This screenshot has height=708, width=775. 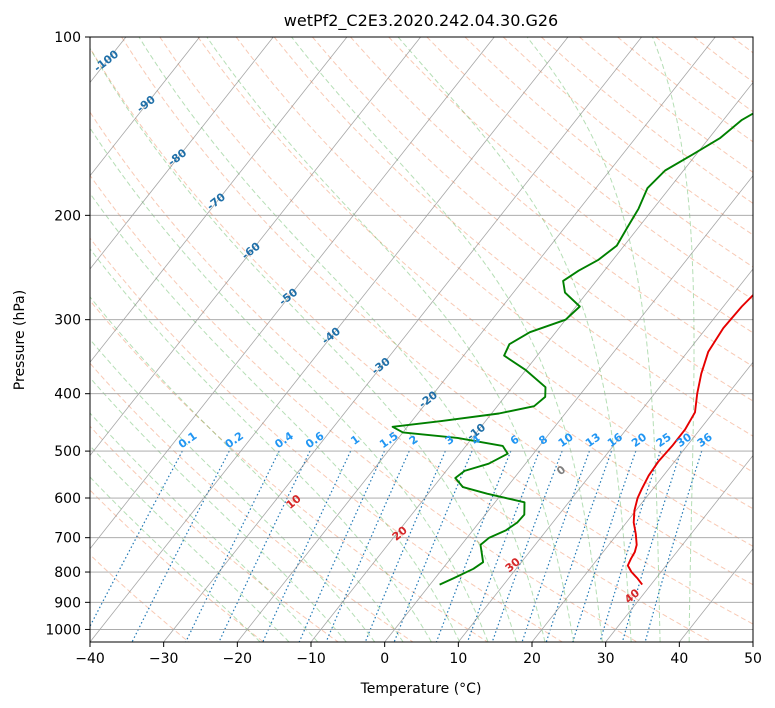 What do you see at coordinates (63, 630) in the screenshot?
I see `y-tick-label: 1000` at bounding box center [63, 630].